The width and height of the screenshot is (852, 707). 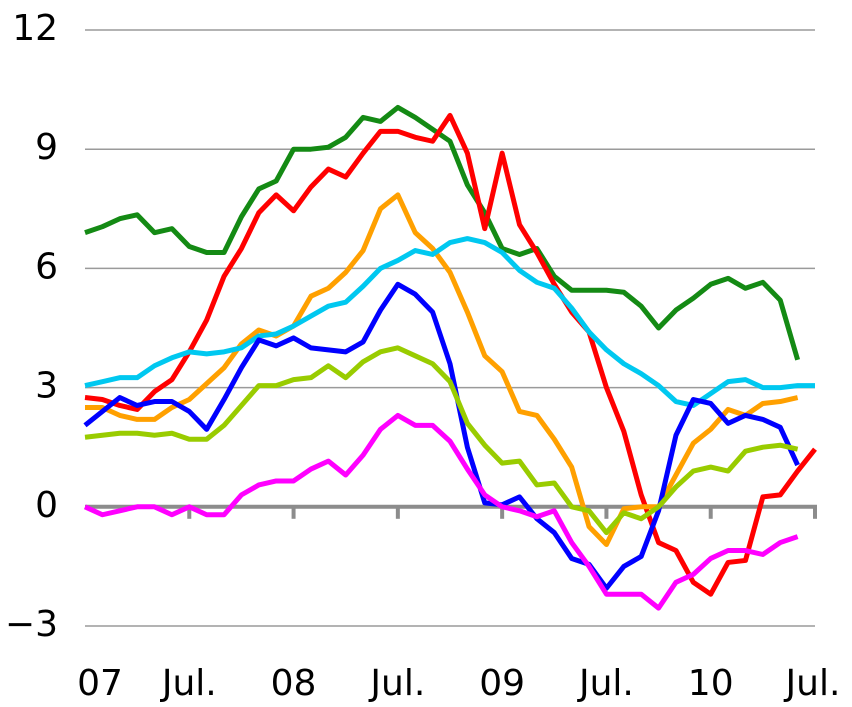 What do you see at coordinates (100, 683) in the screenshot?
I see `x-tick-label: 07` at bounding box center [100, 683].